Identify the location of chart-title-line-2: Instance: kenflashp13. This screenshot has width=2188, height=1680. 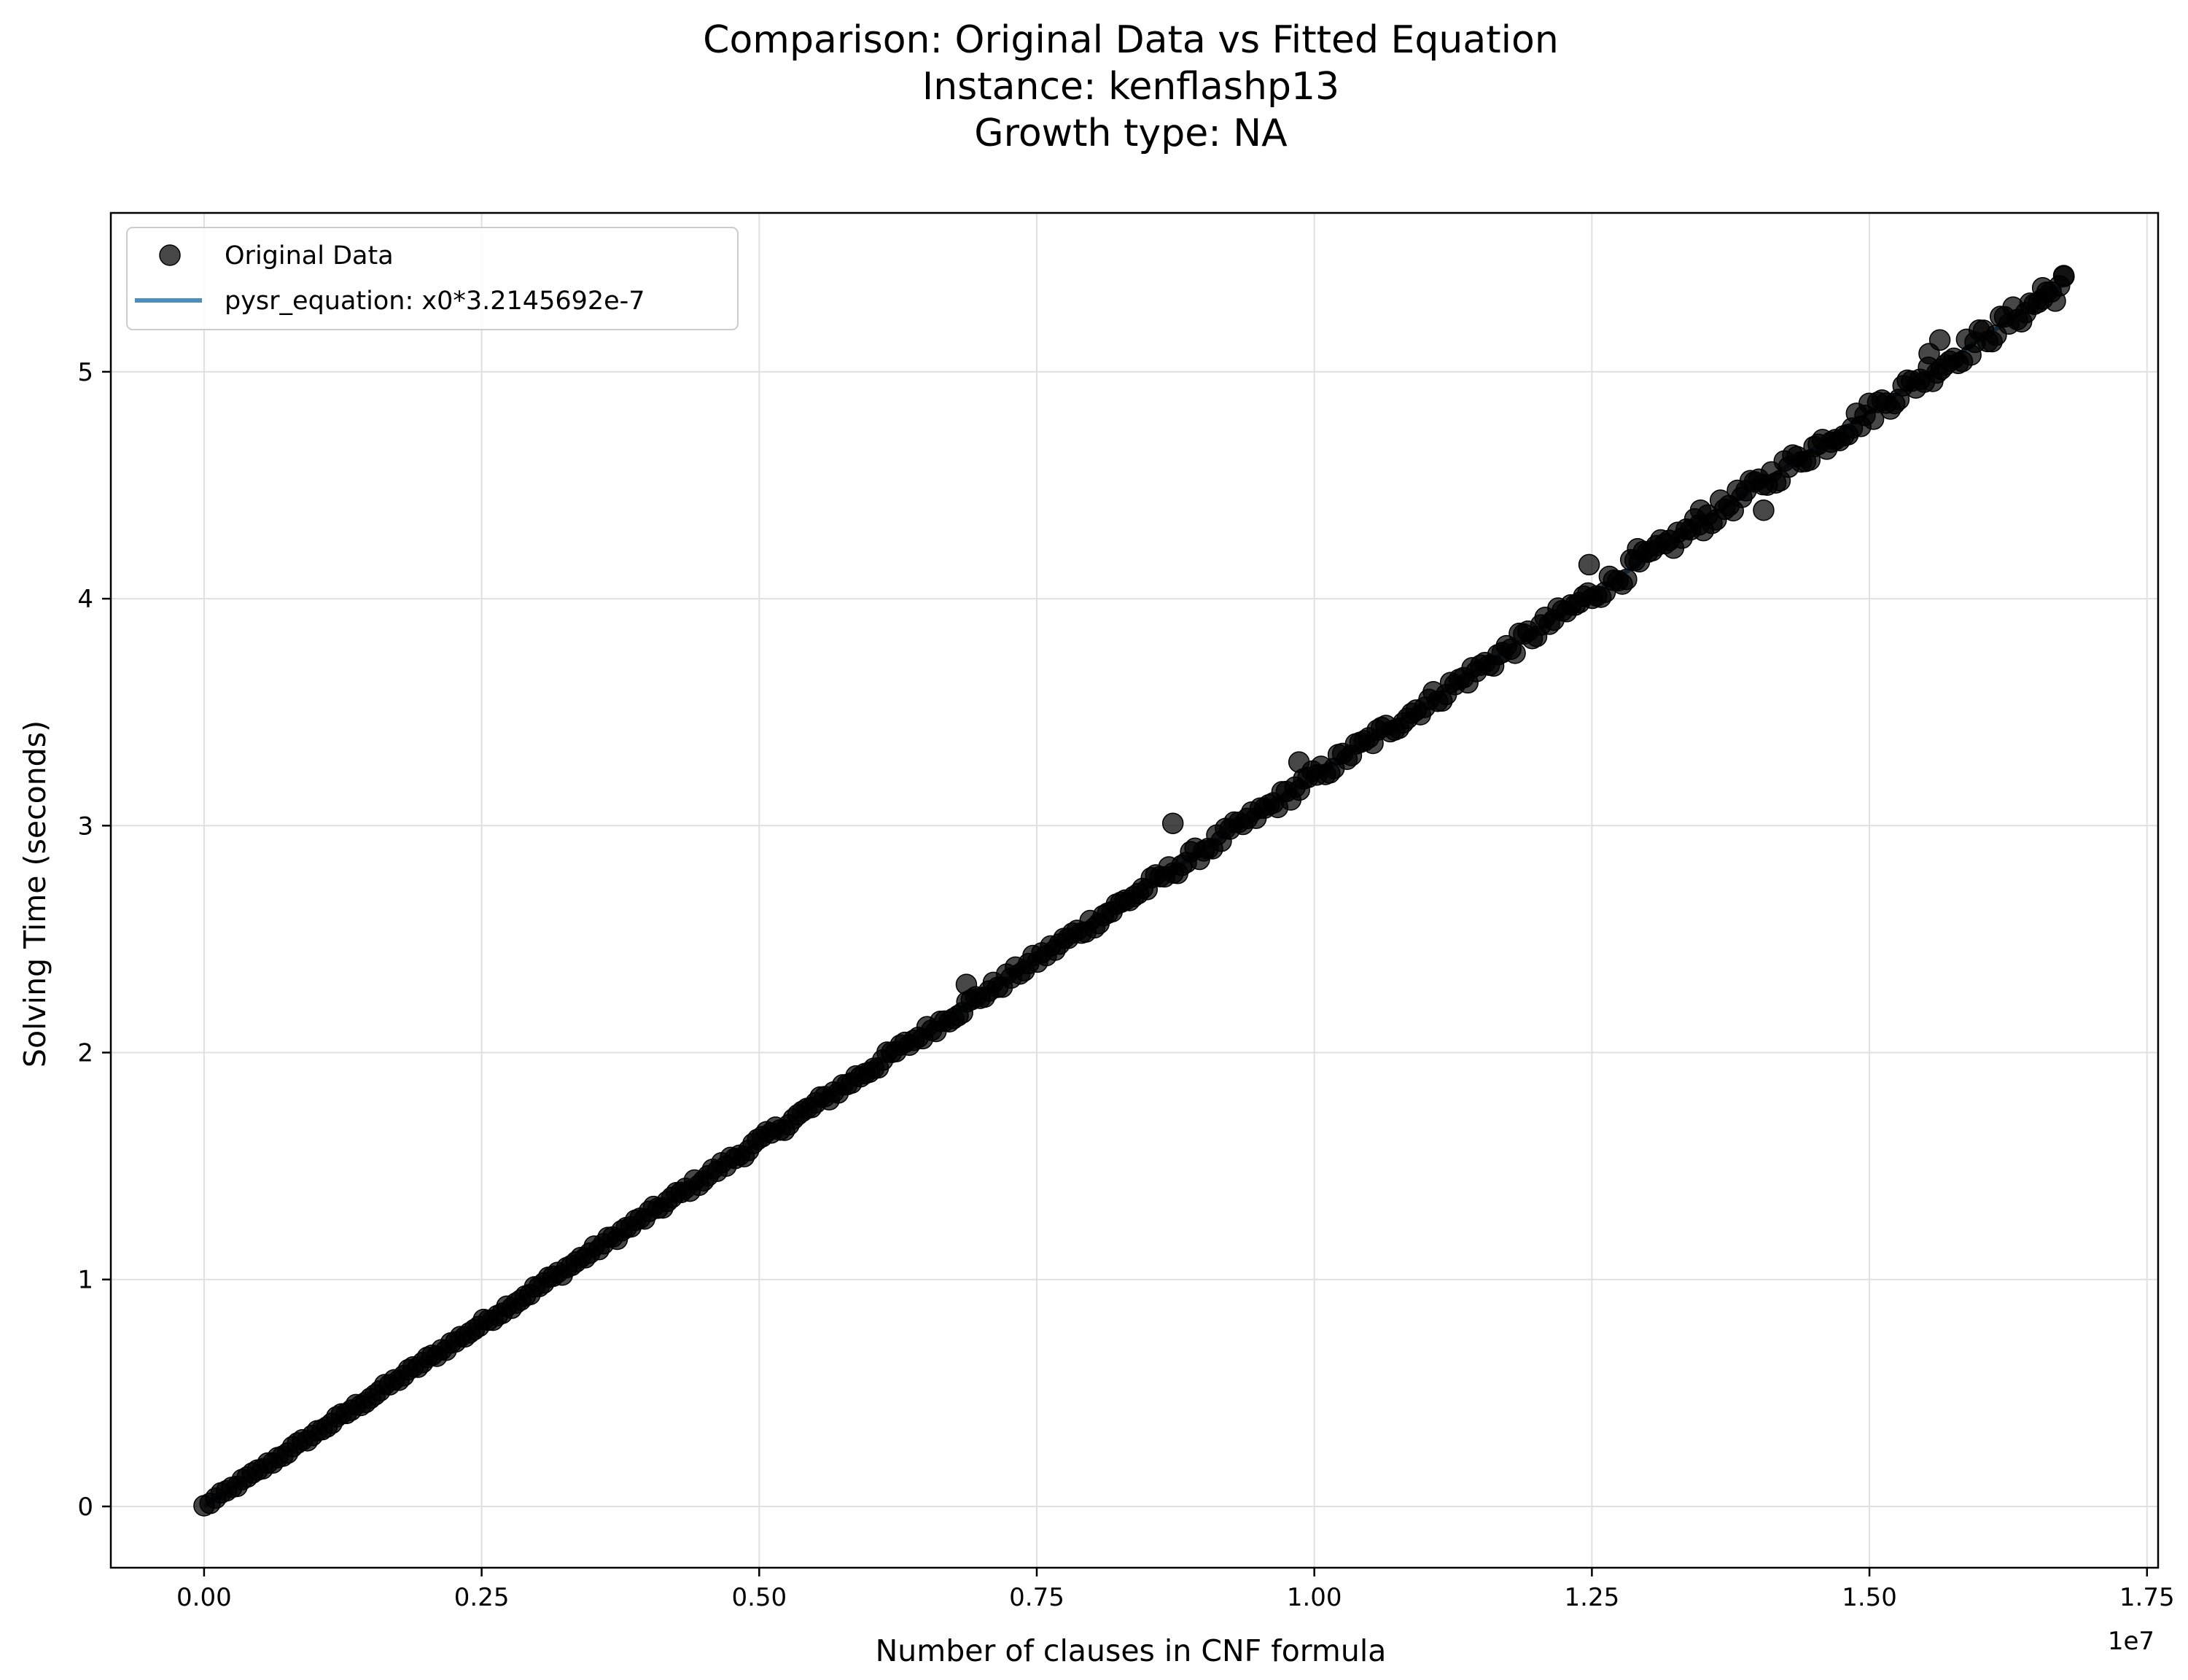
(1130, 87).